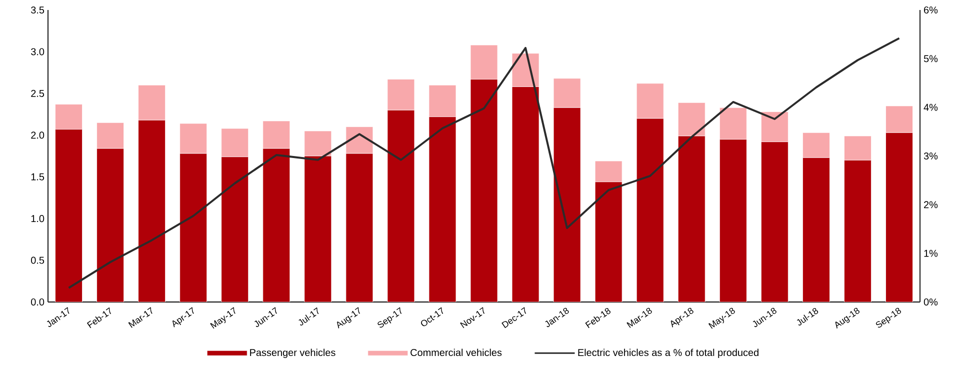  Describe the element at coordinates (931, 156) in the screenshot. I see `y2-tick-label: 3%` at that location.